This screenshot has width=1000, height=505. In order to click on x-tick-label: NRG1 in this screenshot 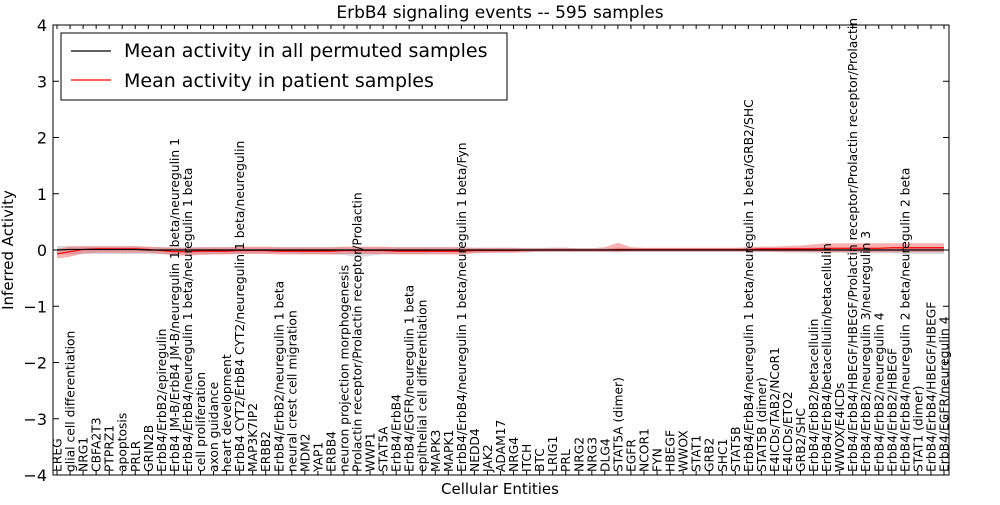, I will do `click(84, 454)`.